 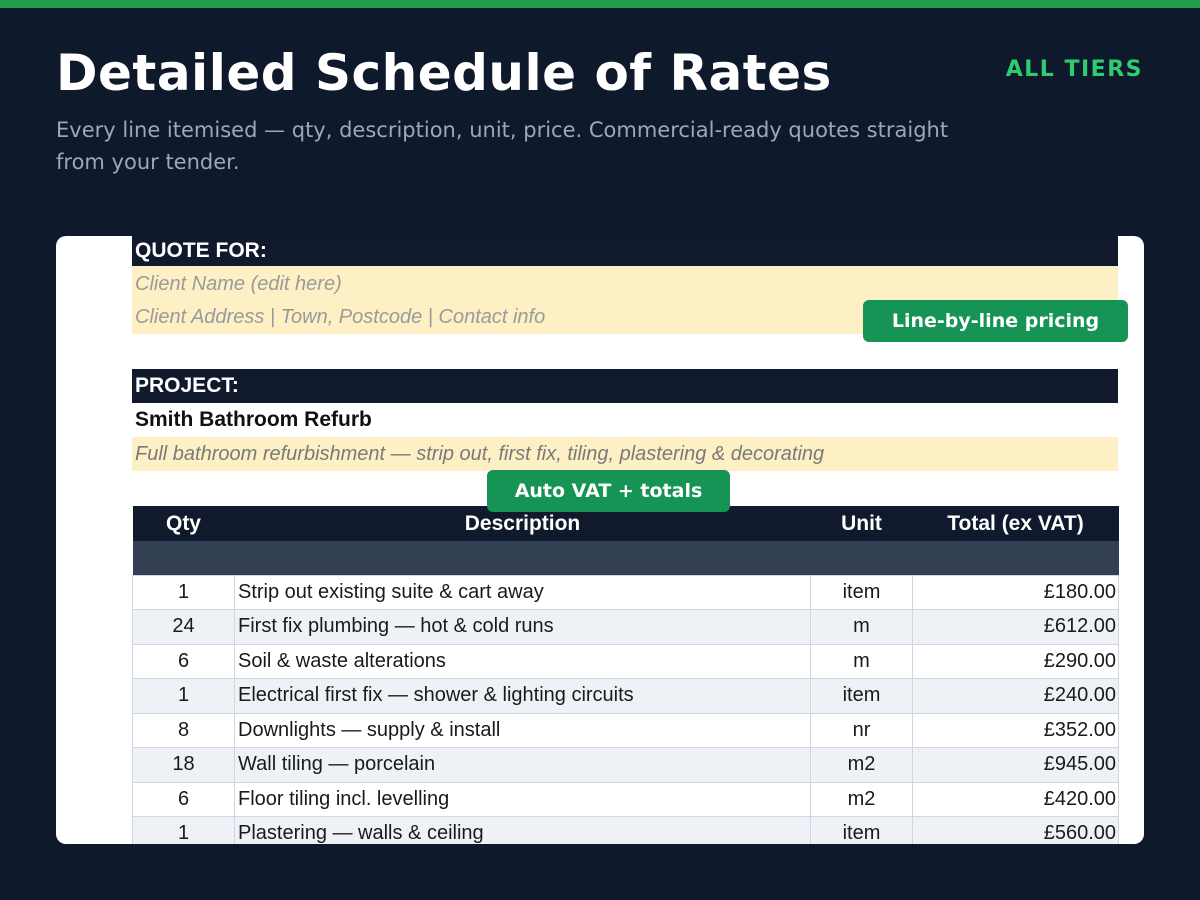 What do you see at coordinates (444, 73) in the screenshot?
I see `page-title: Detailed Schedule of Rates` at bounding box center [444, 73].